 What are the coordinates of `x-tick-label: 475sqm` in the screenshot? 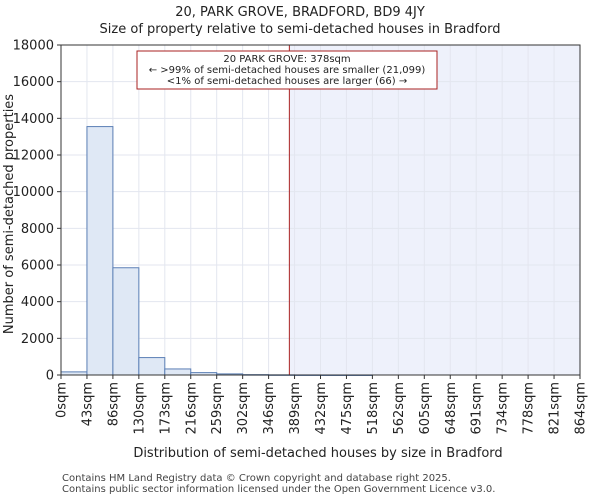 It's located at (347, 408).